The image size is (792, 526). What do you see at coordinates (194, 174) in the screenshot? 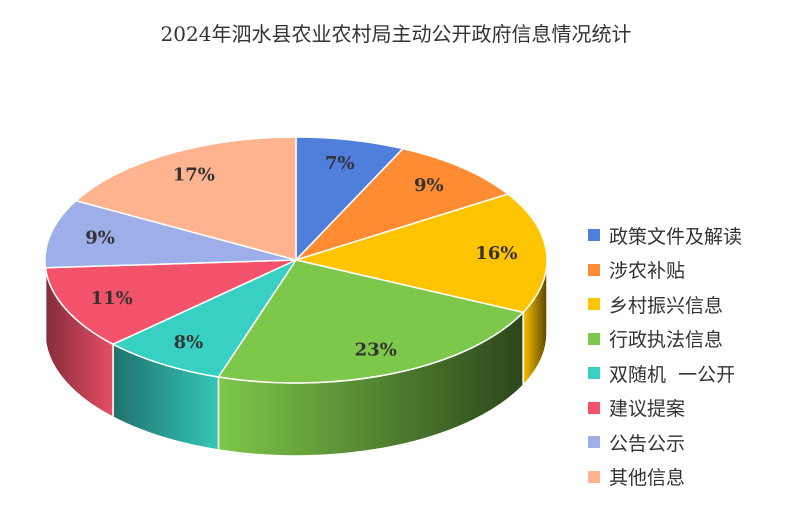
I see `slice-label-7: 17%` at bounding box center [194, 174].